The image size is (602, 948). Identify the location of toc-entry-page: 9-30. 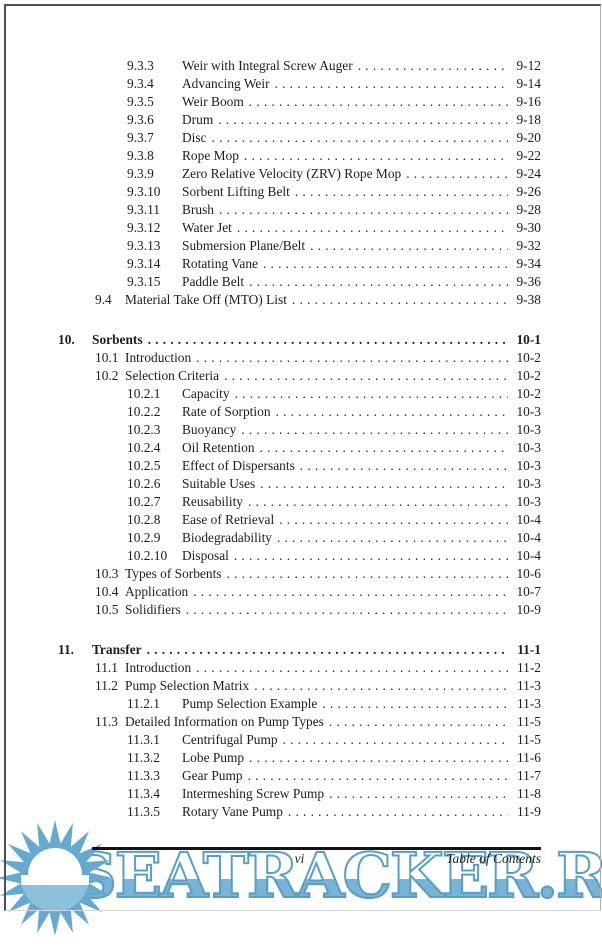
(528, 227).